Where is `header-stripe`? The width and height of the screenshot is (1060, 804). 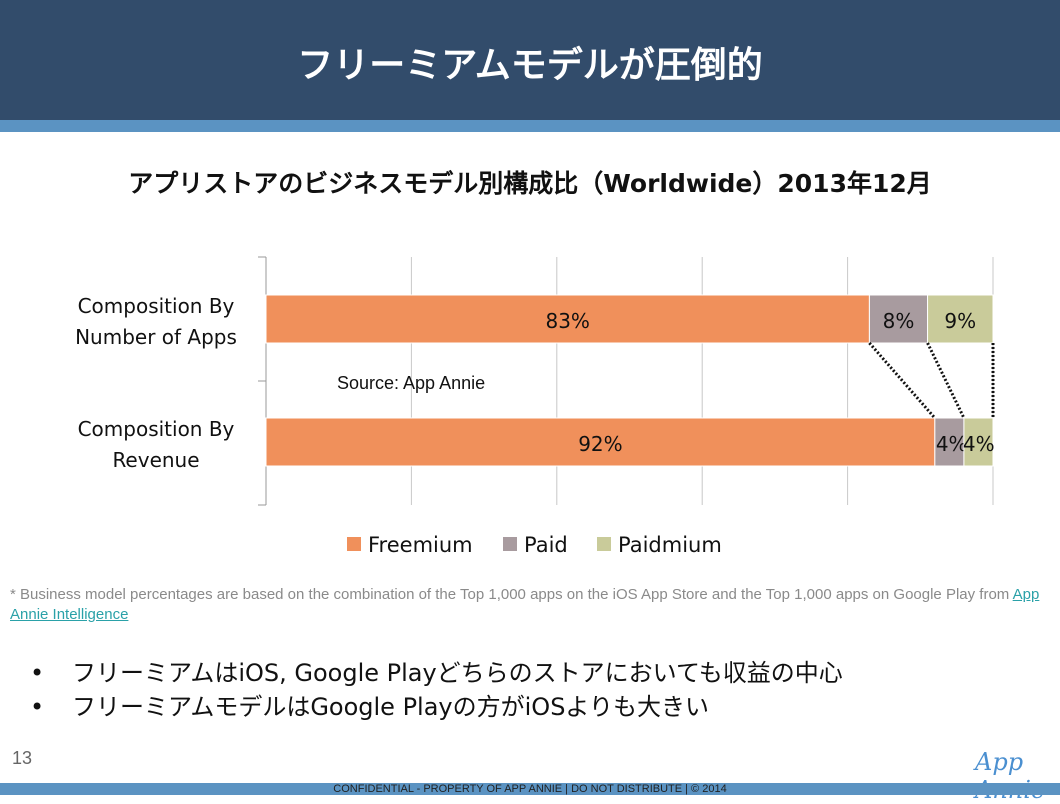 header-stripe is located at coordinates (530, 126).